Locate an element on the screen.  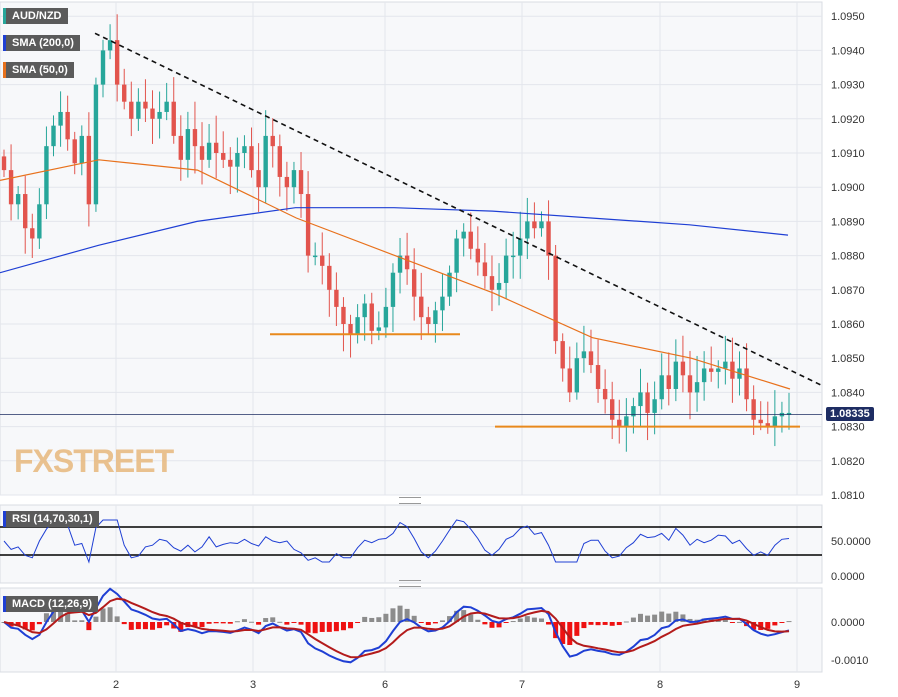
y-tick-label: 1.0870 is located at coordinates (848, 291).